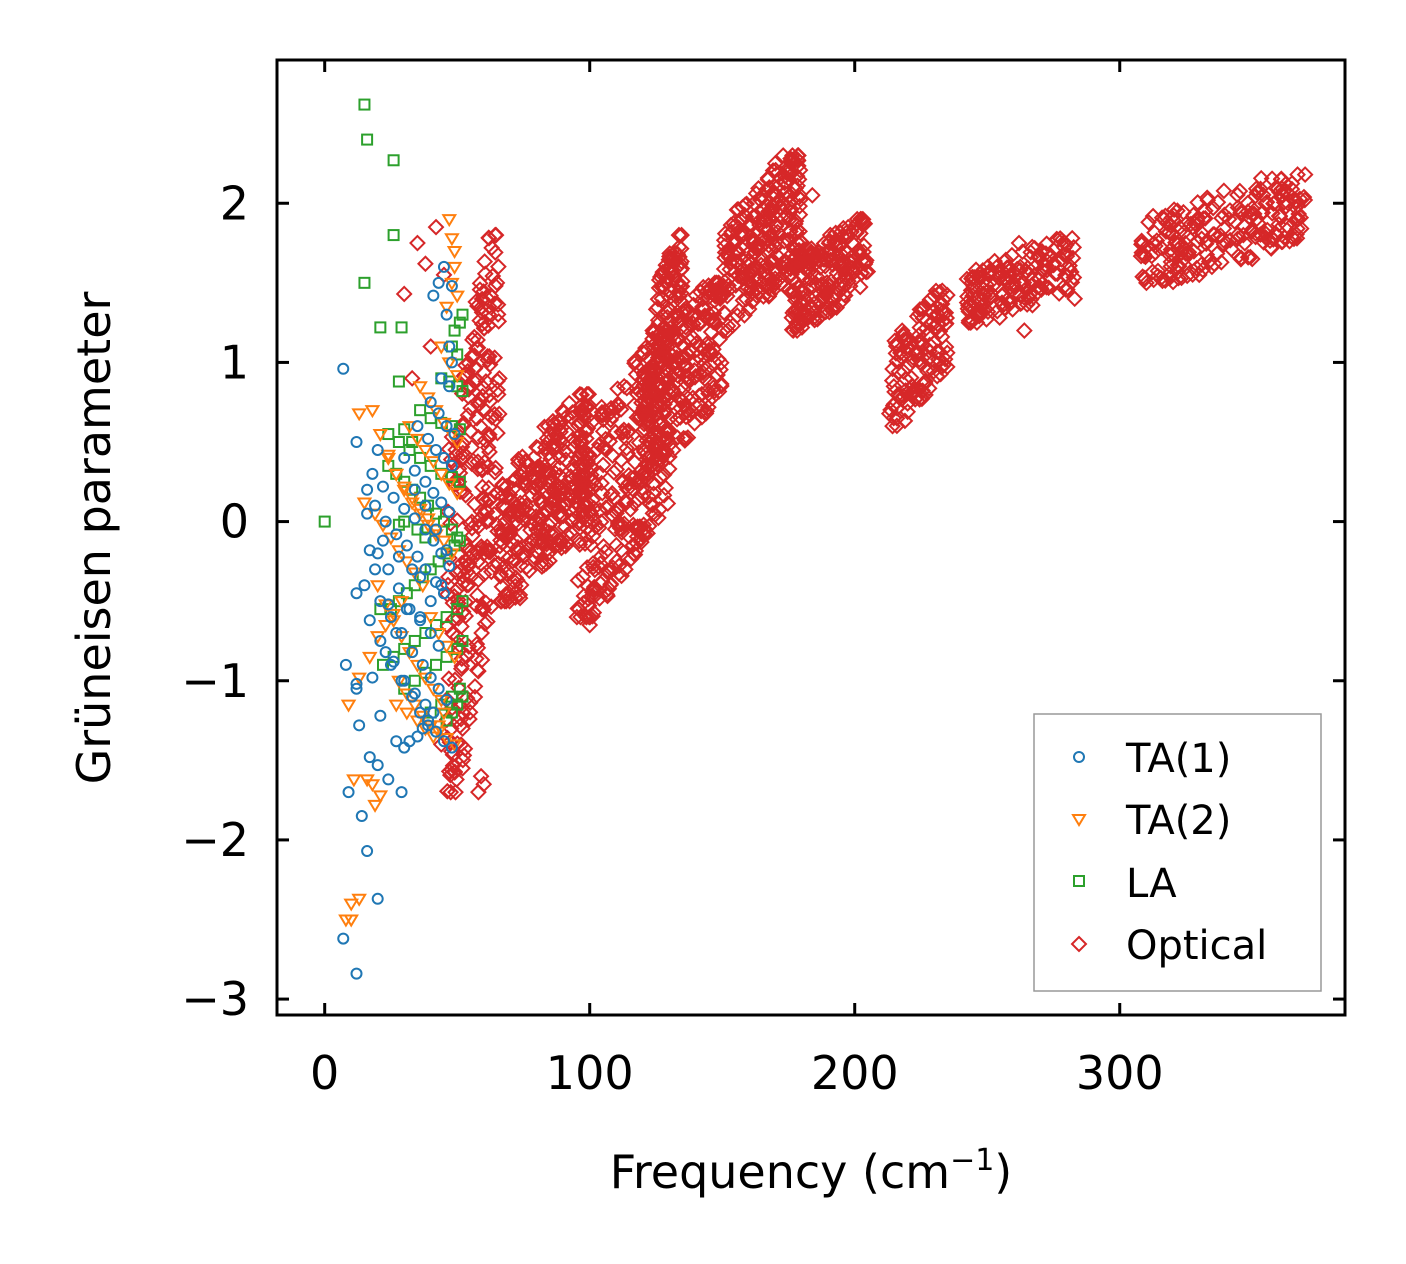 This screenshot has width=1406, height=1264. What do you see at coordinates (324, 1073) in the screenshot?
I see `x-tick-label: 0` at bounding box center [324, 1073].